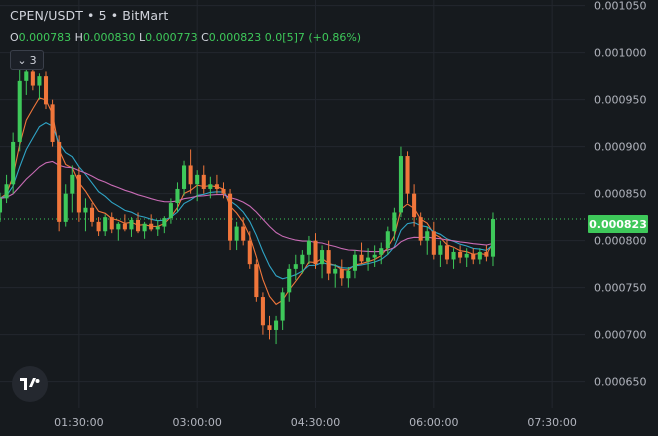  What do you see at coordinates (109, 37) in the screenshot?
I see `high-value: 0.000830` at bounding box center [109, 37].